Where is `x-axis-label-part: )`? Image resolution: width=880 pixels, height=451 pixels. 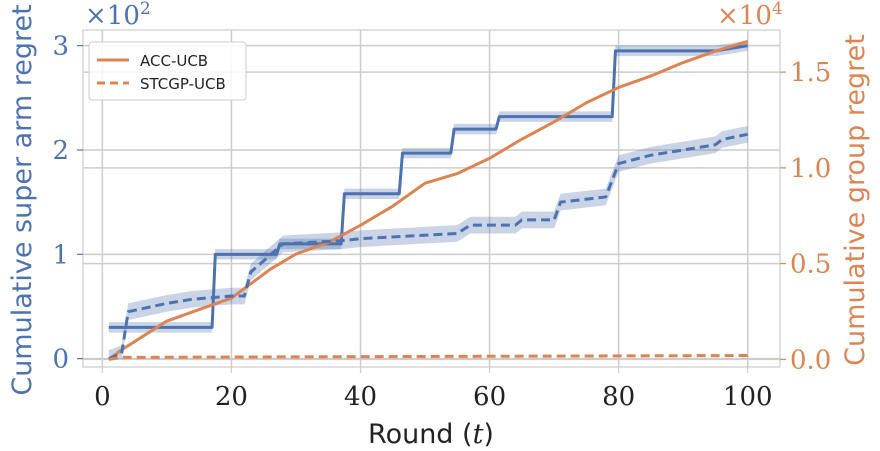 x-axis-label-part: ) is located at coordinates (488, 434).